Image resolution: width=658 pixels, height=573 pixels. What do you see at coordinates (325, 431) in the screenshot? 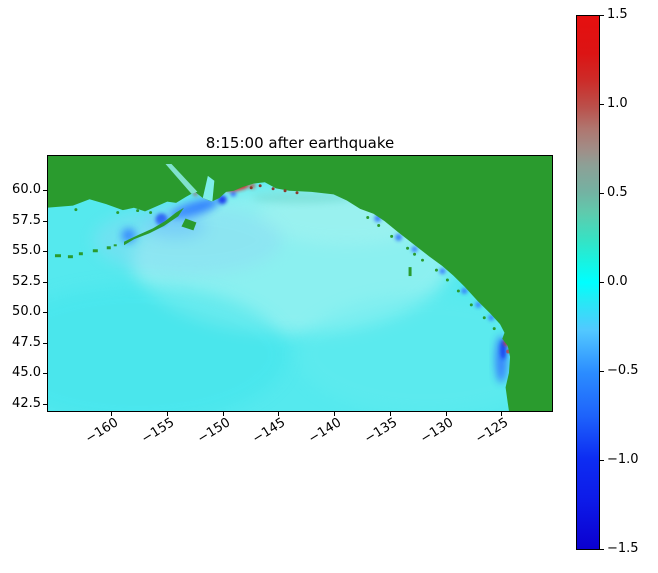
I see `x-tick-label: −140` at bounding box center [325, 431].